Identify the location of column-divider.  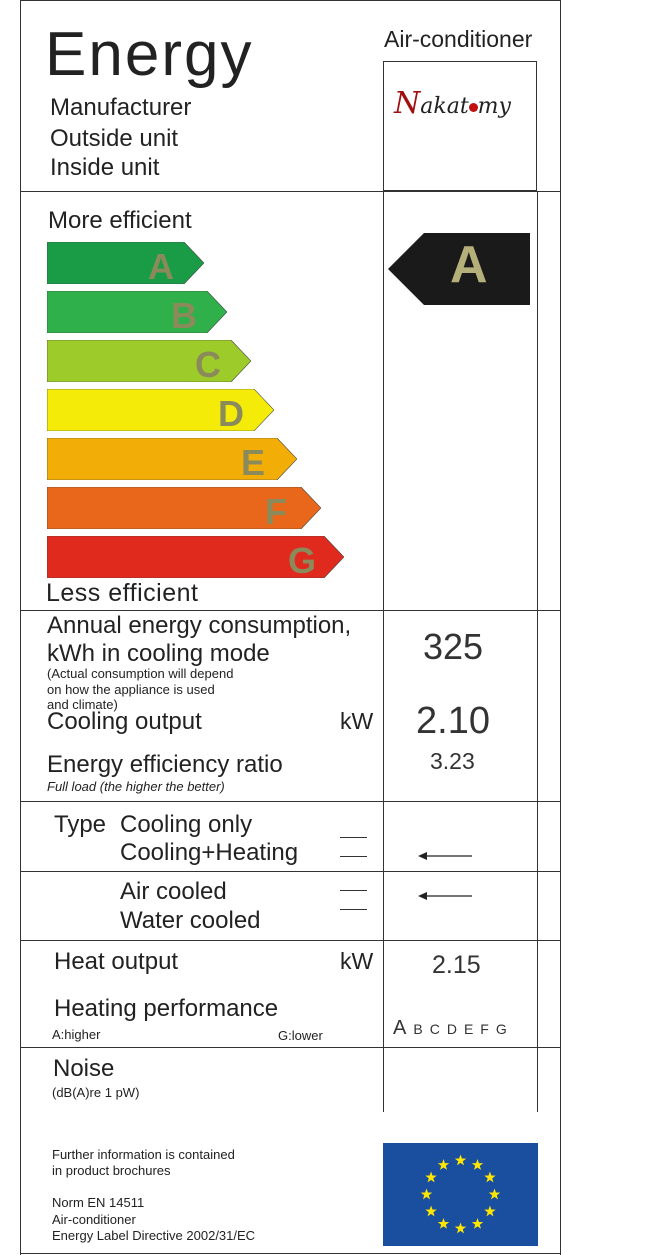
(383, 651).